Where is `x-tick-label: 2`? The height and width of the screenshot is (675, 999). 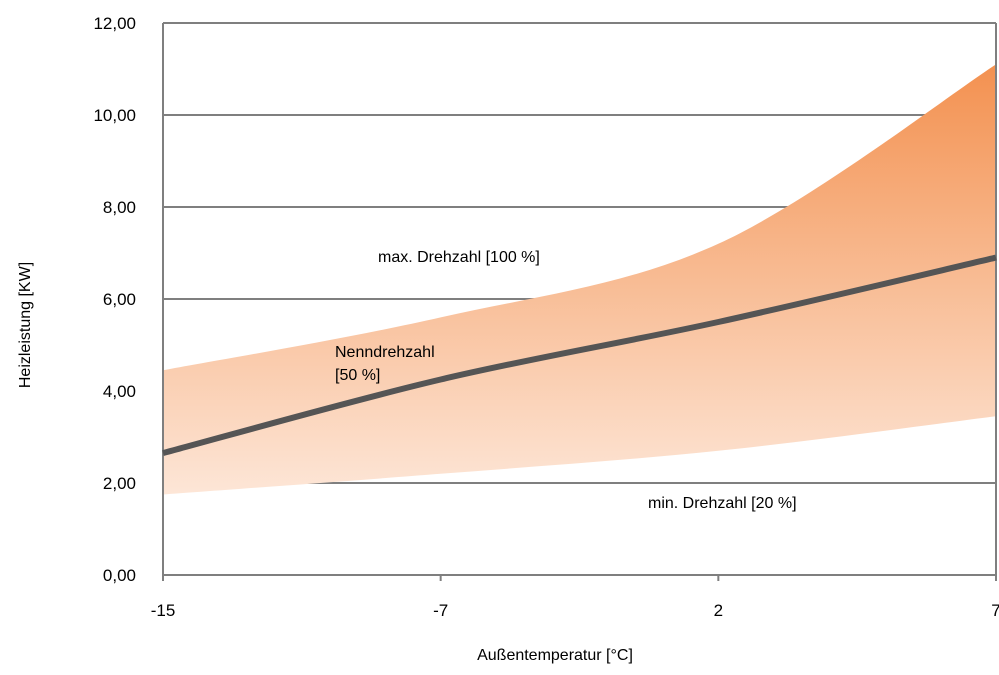
x-tick-label: 2 is located at coordinates (718, 610).